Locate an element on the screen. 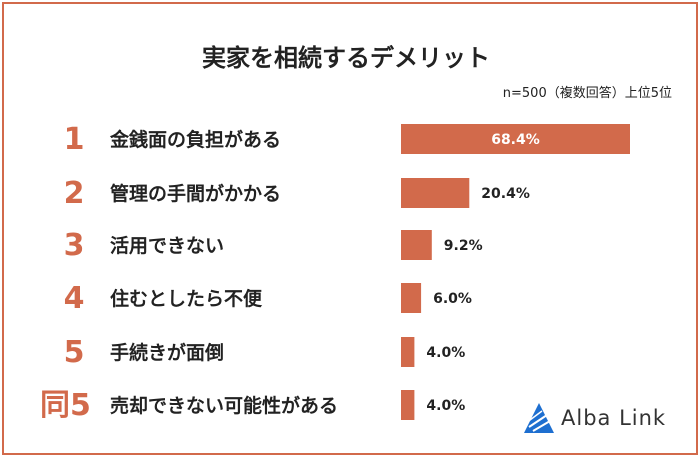 The image size is (700, 455). category-label: 住むとしたら不便 is located at coordinates (186, 298).